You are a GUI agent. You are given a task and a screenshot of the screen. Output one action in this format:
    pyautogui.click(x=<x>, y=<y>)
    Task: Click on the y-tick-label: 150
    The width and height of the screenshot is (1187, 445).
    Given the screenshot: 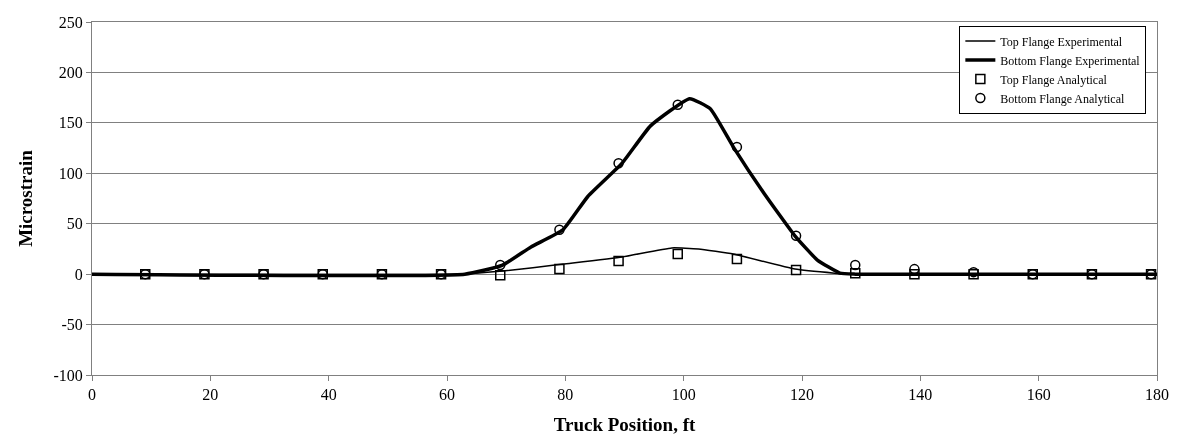 What is the action you would take?
    pyautogui.click(x=70, y=123)
    